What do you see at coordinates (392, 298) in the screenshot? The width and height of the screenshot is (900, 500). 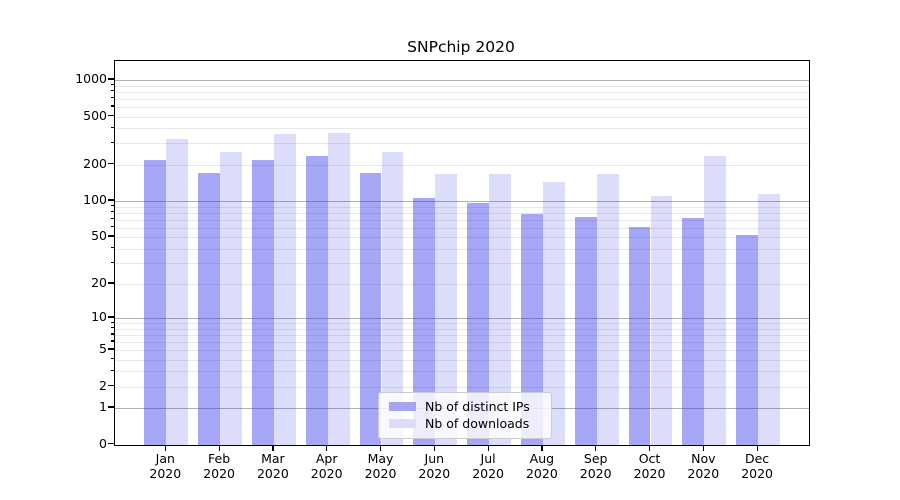 I see `bar-downloads-may` at bounding box center [392, 298].